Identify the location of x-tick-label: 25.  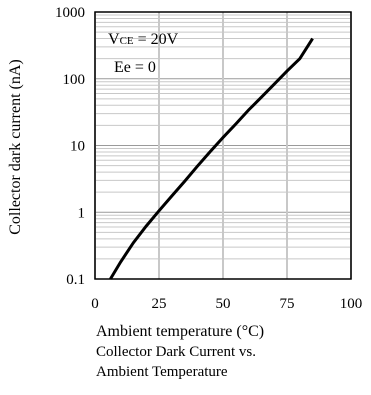
(159, 304).